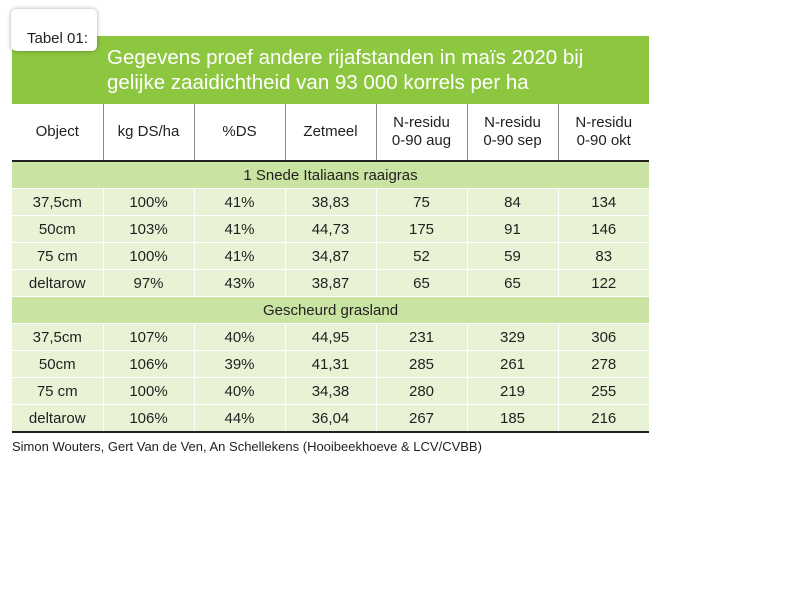 The height and width of the screenshot is (600, 800). I want to click on table-cell: 41,31, so click(331, 364).